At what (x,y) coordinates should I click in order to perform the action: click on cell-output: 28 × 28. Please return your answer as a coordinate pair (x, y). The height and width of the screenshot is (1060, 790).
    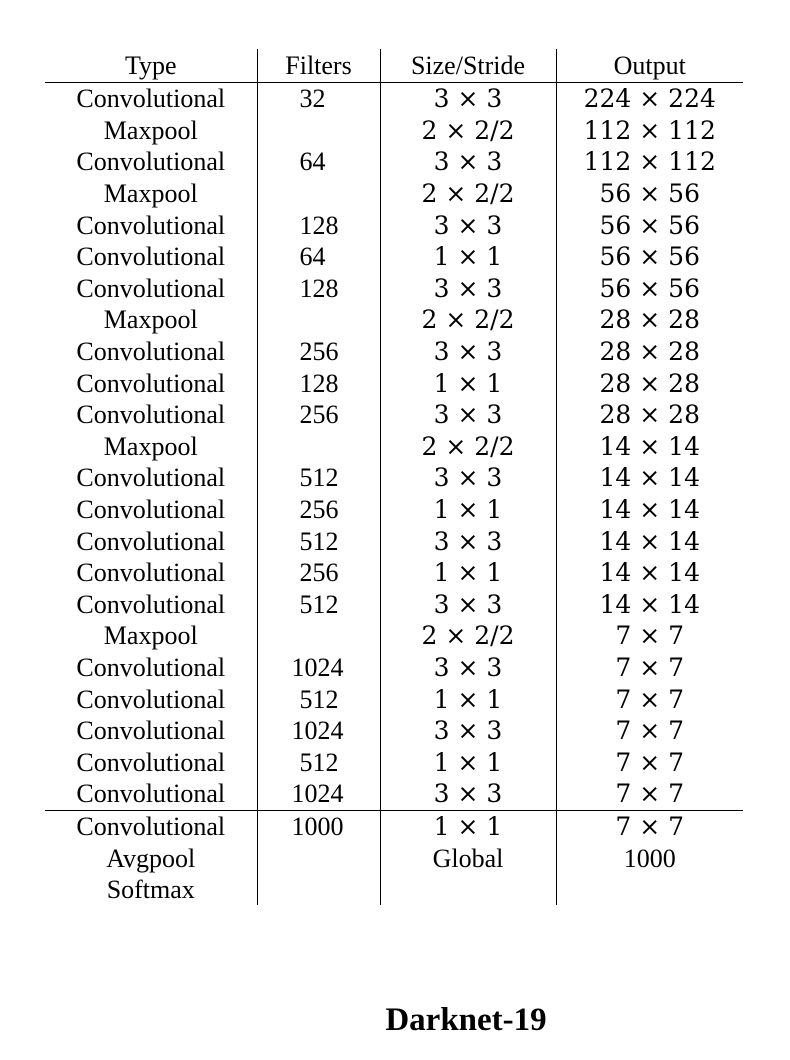
    Looking at the image, I should click on (649, 351).